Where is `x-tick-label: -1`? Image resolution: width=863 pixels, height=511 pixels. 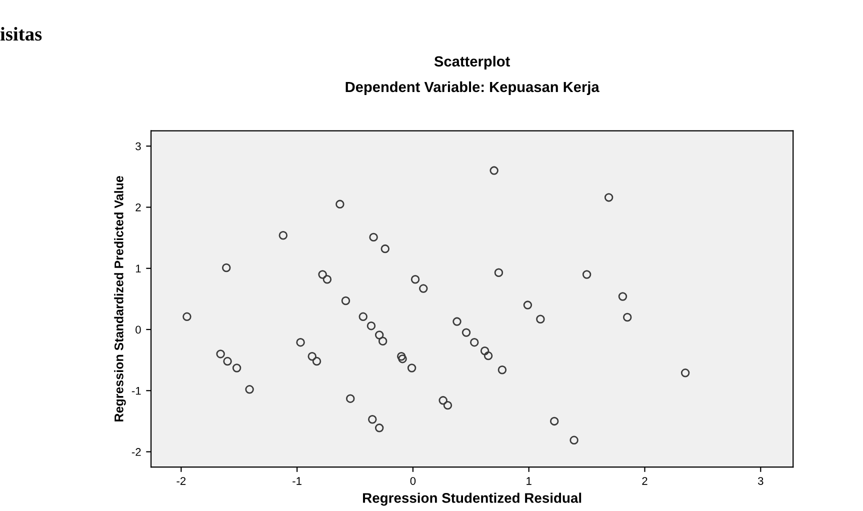
x-tick-label: -1 is located at coordinates (297, 481).